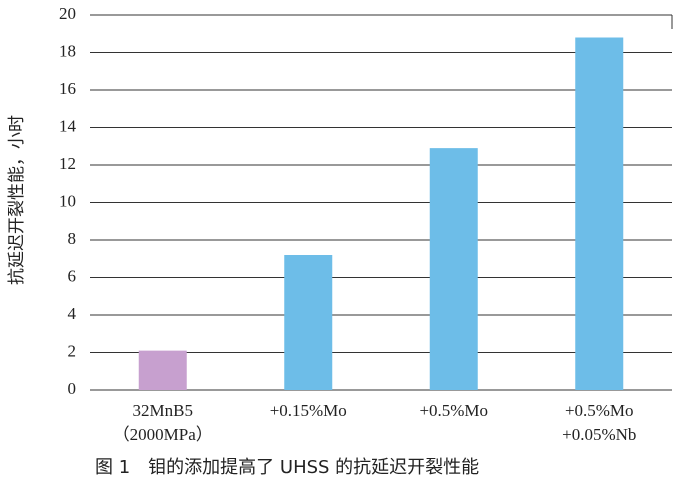 The width and height of the screenshot is (676, 498). What do you see at coordinates (72, 350) in the screenshot?
I see `y-tick-label: 2` at bounding box center [72, 350].